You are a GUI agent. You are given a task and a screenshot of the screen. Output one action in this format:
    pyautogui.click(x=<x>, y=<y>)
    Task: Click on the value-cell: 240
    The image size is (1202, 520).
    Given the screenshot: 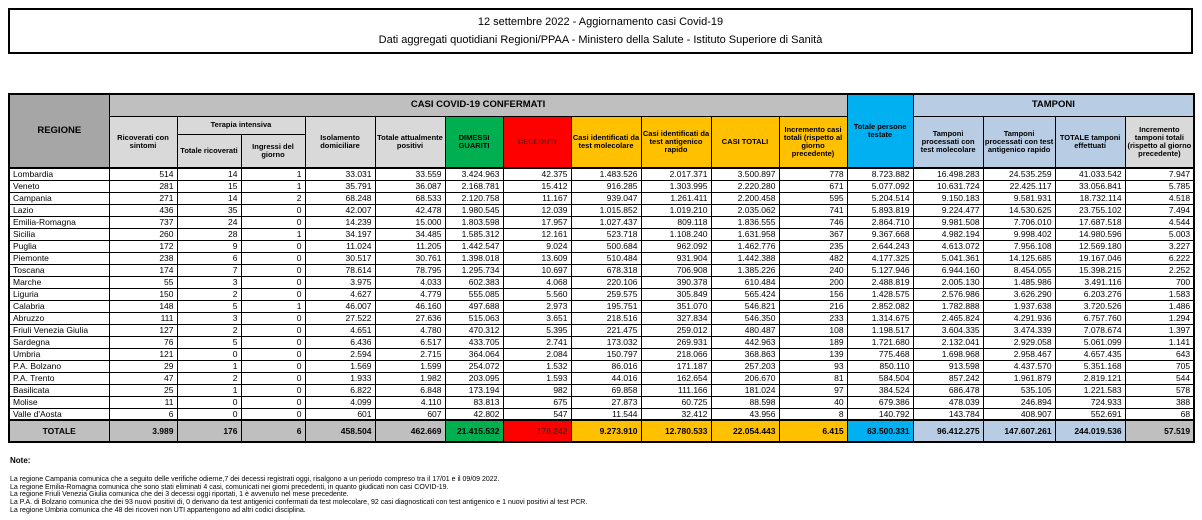 What is the action you would take?
    pyautogui.click(x=813, y=270)
    